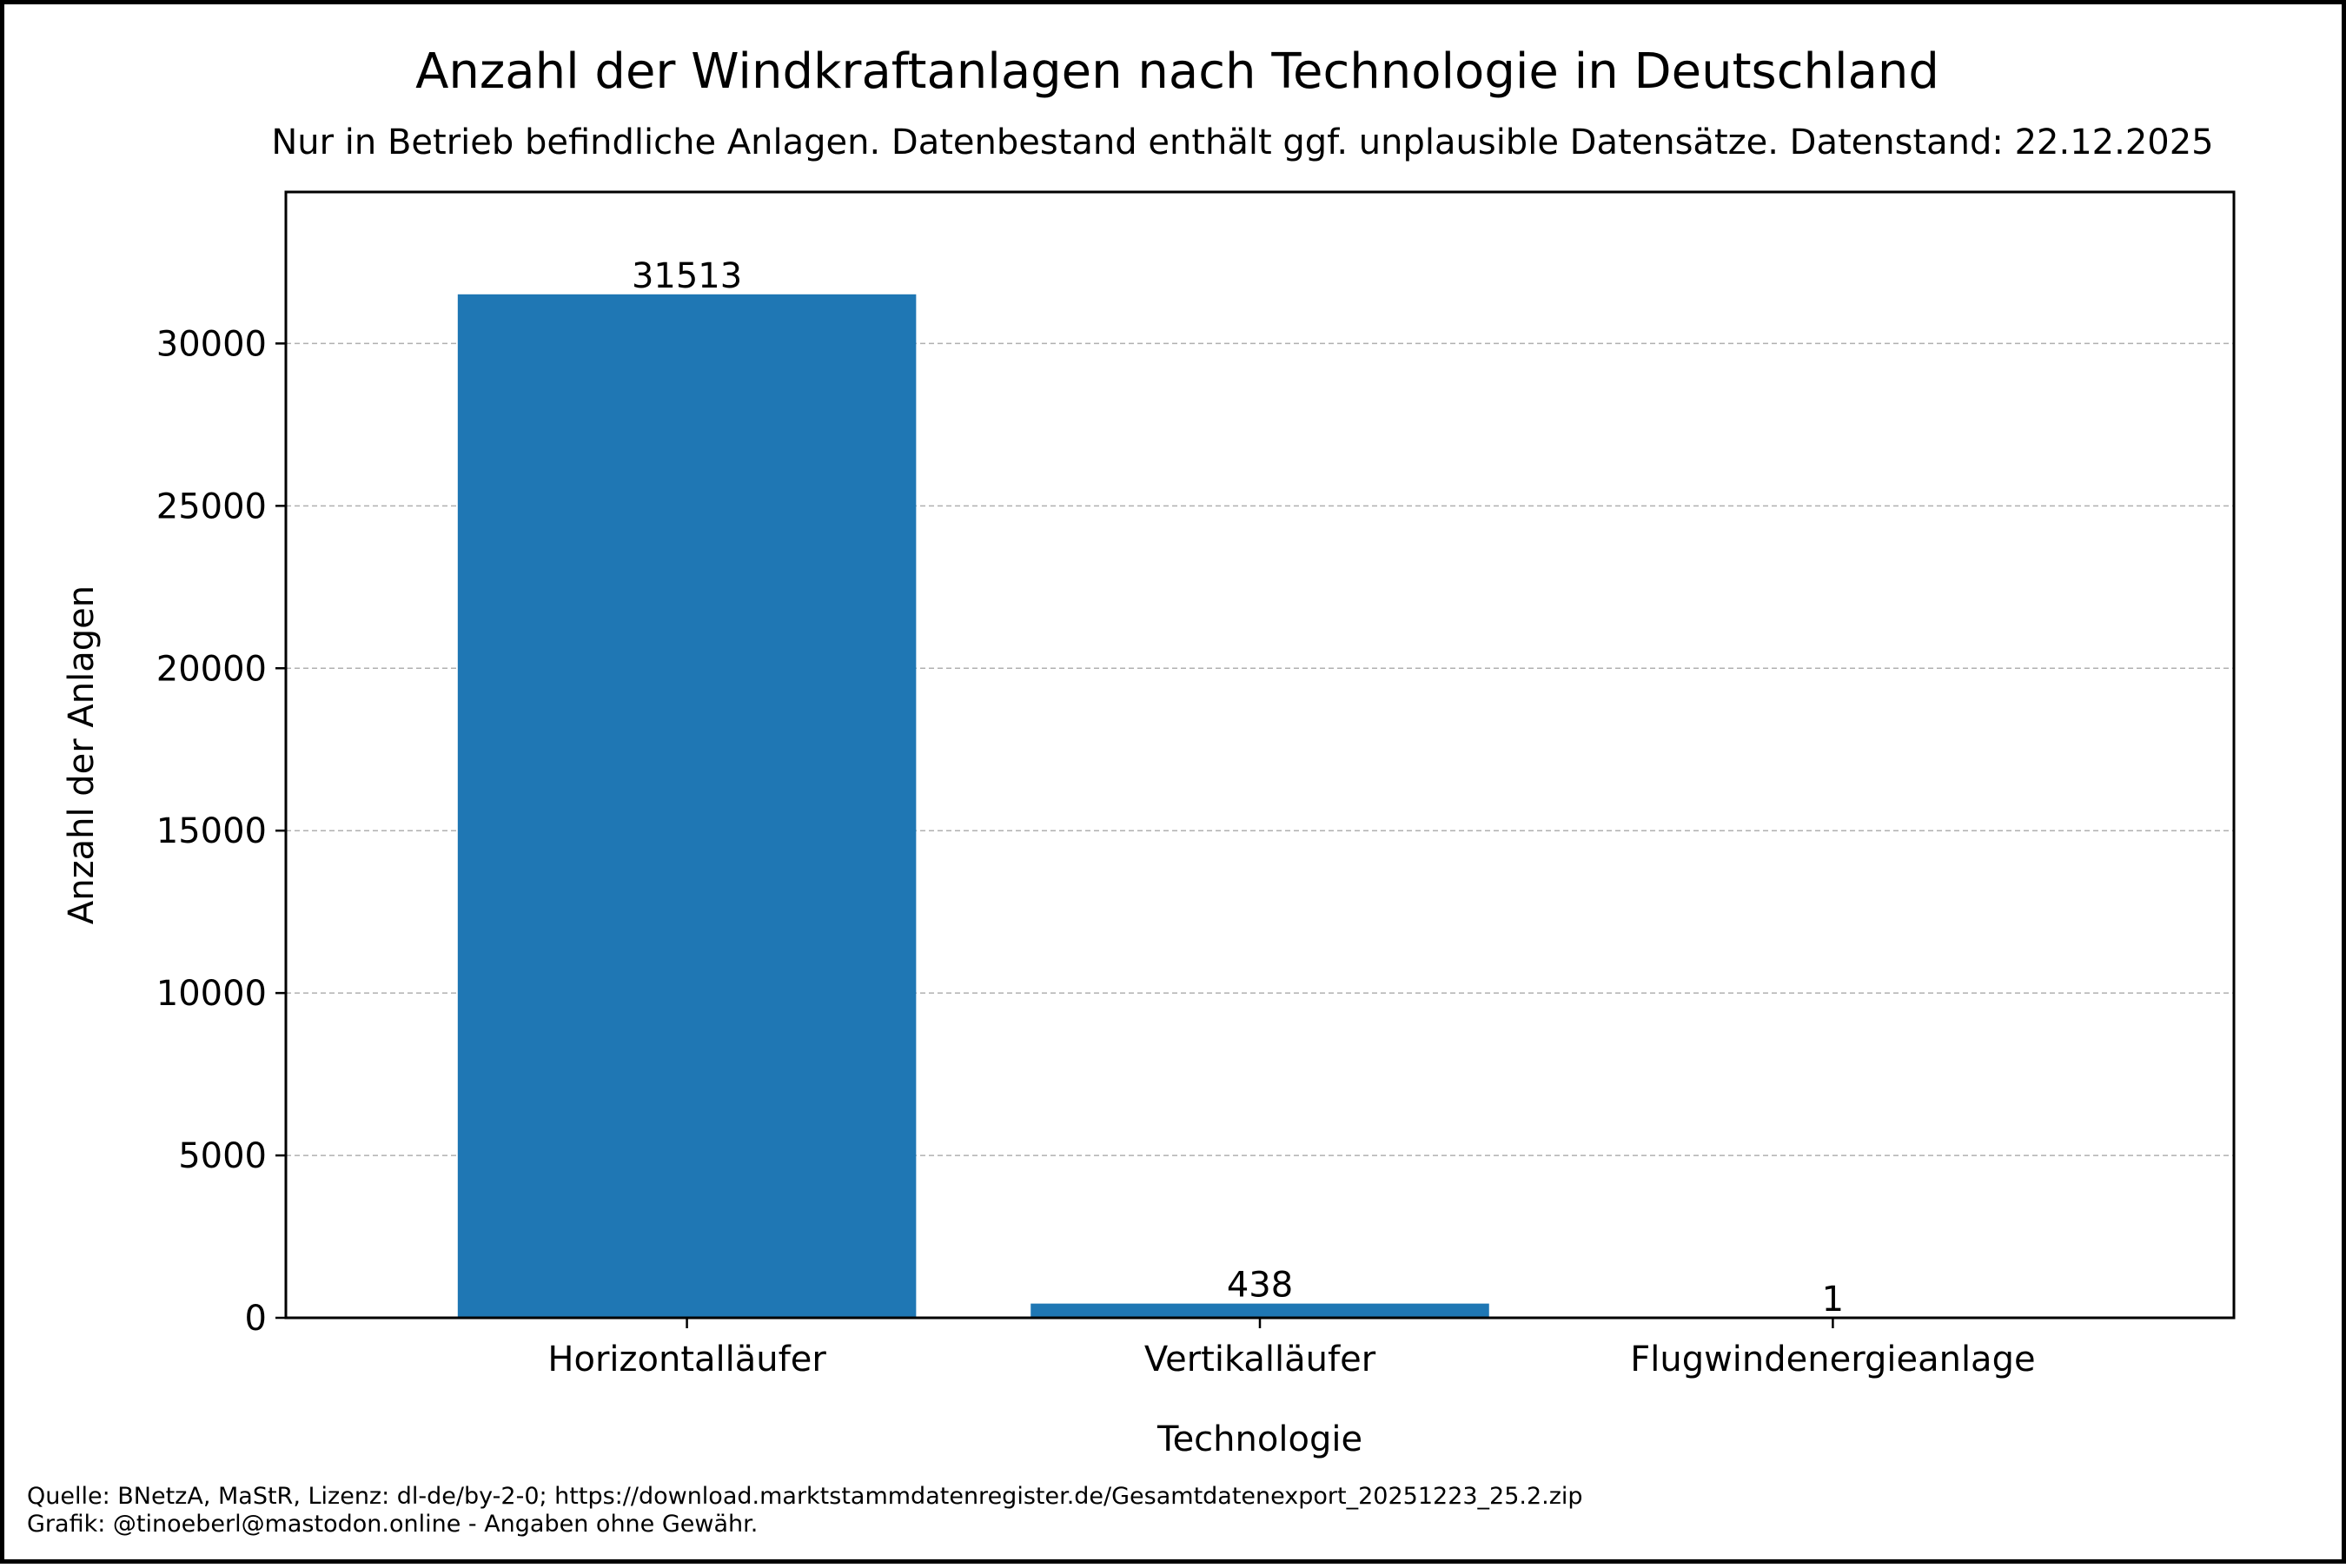 This screenshot has height=1568, width=2346. Describe the element at coordinates (212, 669) in the screenshot. I see `y-tick-label: 20000` at that location.